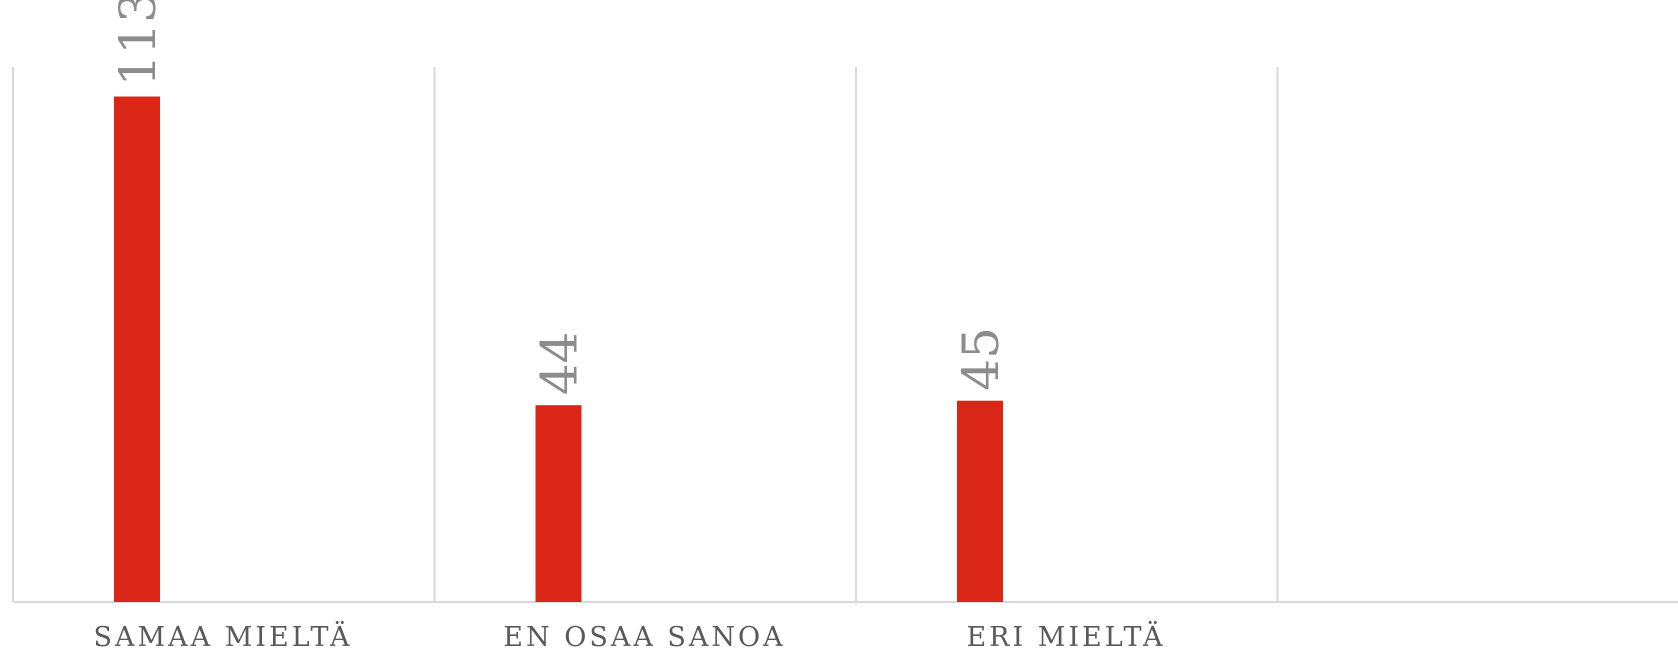  What do you see at coordinates (560, 364) in the screenshot?
I see `data-label: 44` at bounding box center [560, 364].